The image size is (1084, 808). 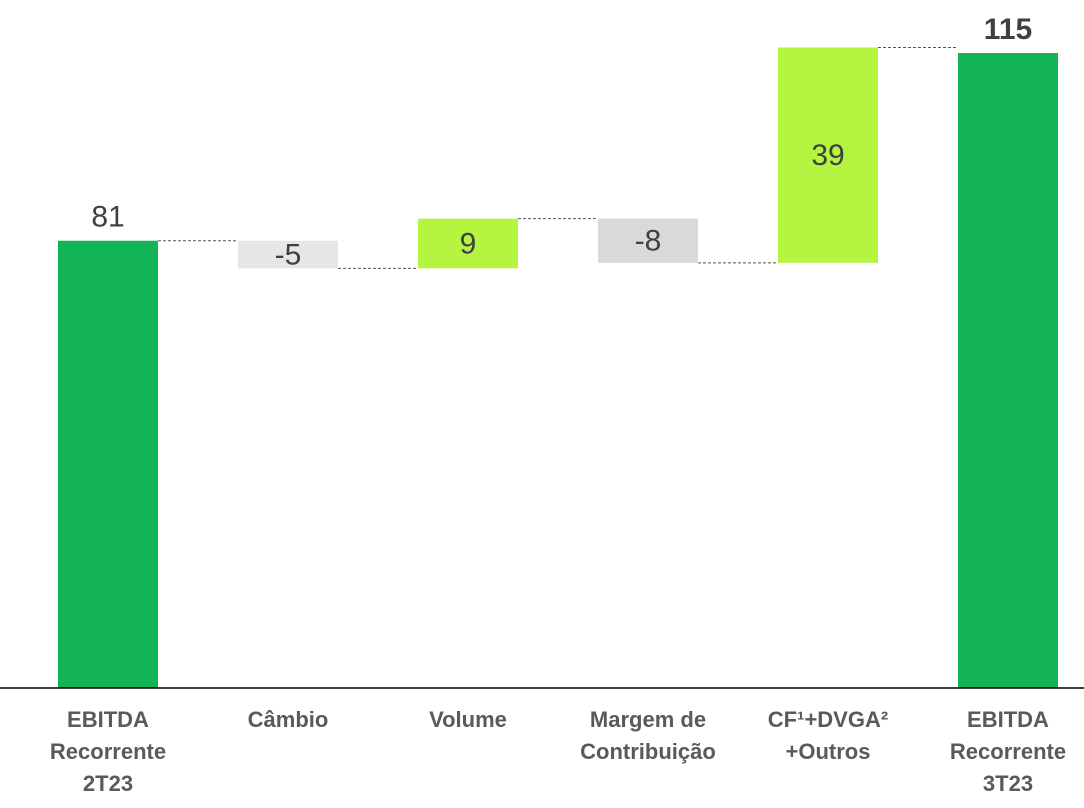 I want to click on x-tick-label: EBITDA Recorrente 2T23, so click(x=108, y=751).